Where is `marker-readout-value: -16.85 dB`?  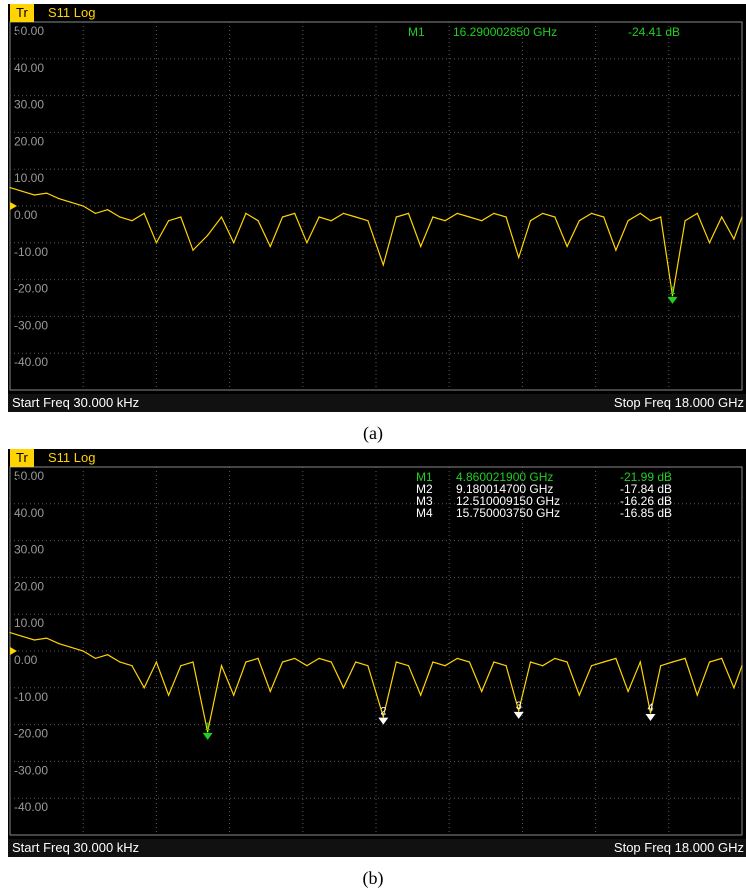 marker-readout-value: -16.85 dB is located at coordinates (646, 513).